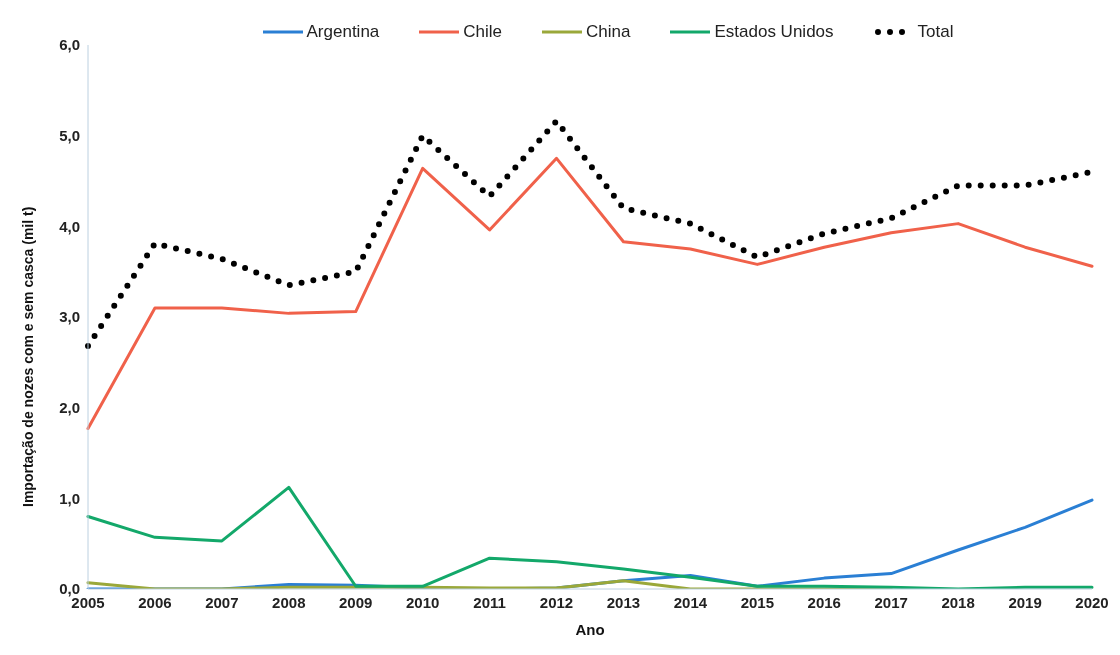 The height and width of the screenshot is (655, 1120). Describe the element at coordinates (556, 602) in the screenshot. I see `x-tick-label: 2012` at that location.